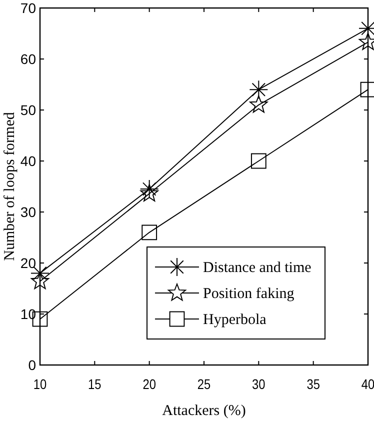 This screenshot has height=424, width=374. Describe the element at coordinates (10, 186) in the screenshot. I see `y-axis-title: Number of loops formed` at that location.